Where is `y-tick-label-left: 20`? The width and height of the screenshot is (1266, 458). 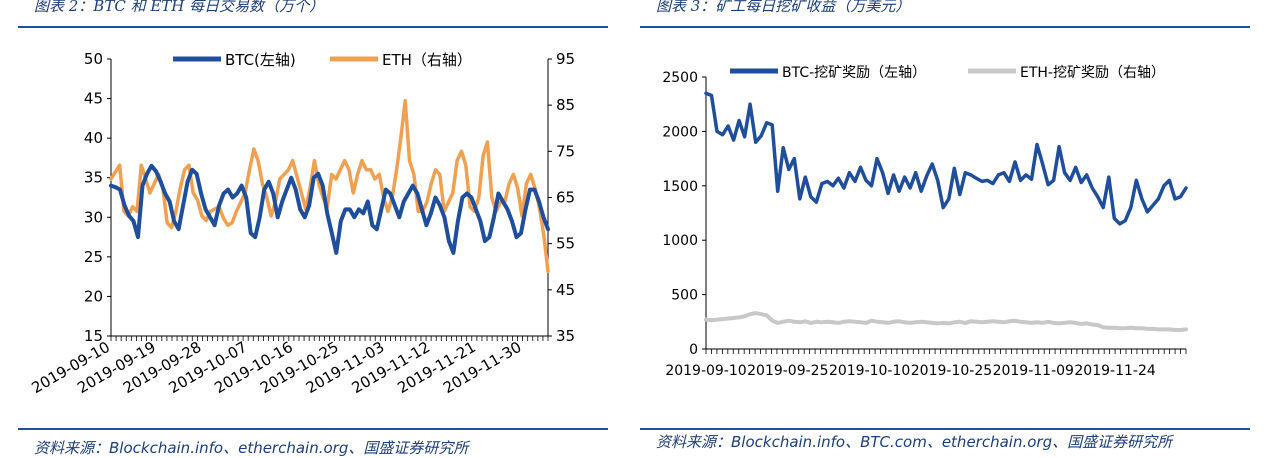
y-tick-label-left: 20 is located at coordinates (93, 296).